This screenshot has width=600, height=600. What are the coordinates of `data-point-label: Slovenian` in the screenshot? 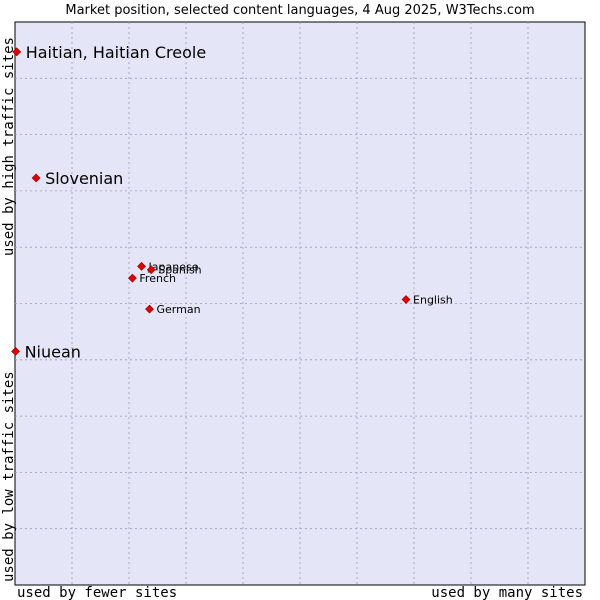 It's located at (84, 178).